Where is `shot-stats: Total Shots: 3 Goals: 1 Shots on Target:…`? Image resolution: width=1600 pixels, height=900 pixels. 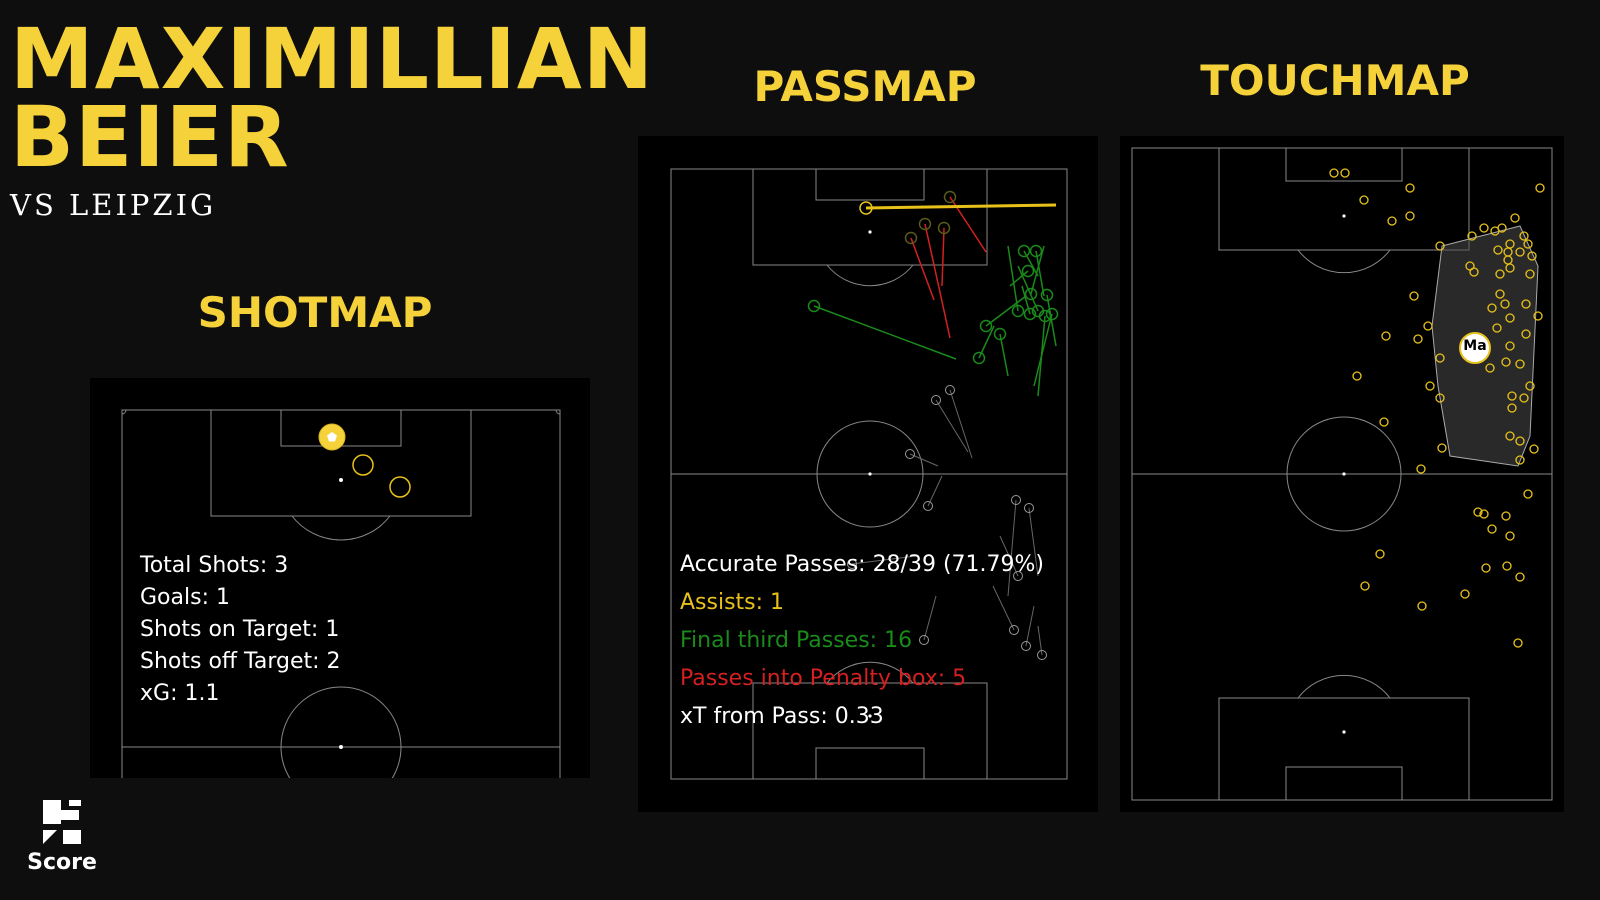 shot-stats: Total Shots: 3 Goals: 1 Shots on Target:… is located at coordinates (240, 630).